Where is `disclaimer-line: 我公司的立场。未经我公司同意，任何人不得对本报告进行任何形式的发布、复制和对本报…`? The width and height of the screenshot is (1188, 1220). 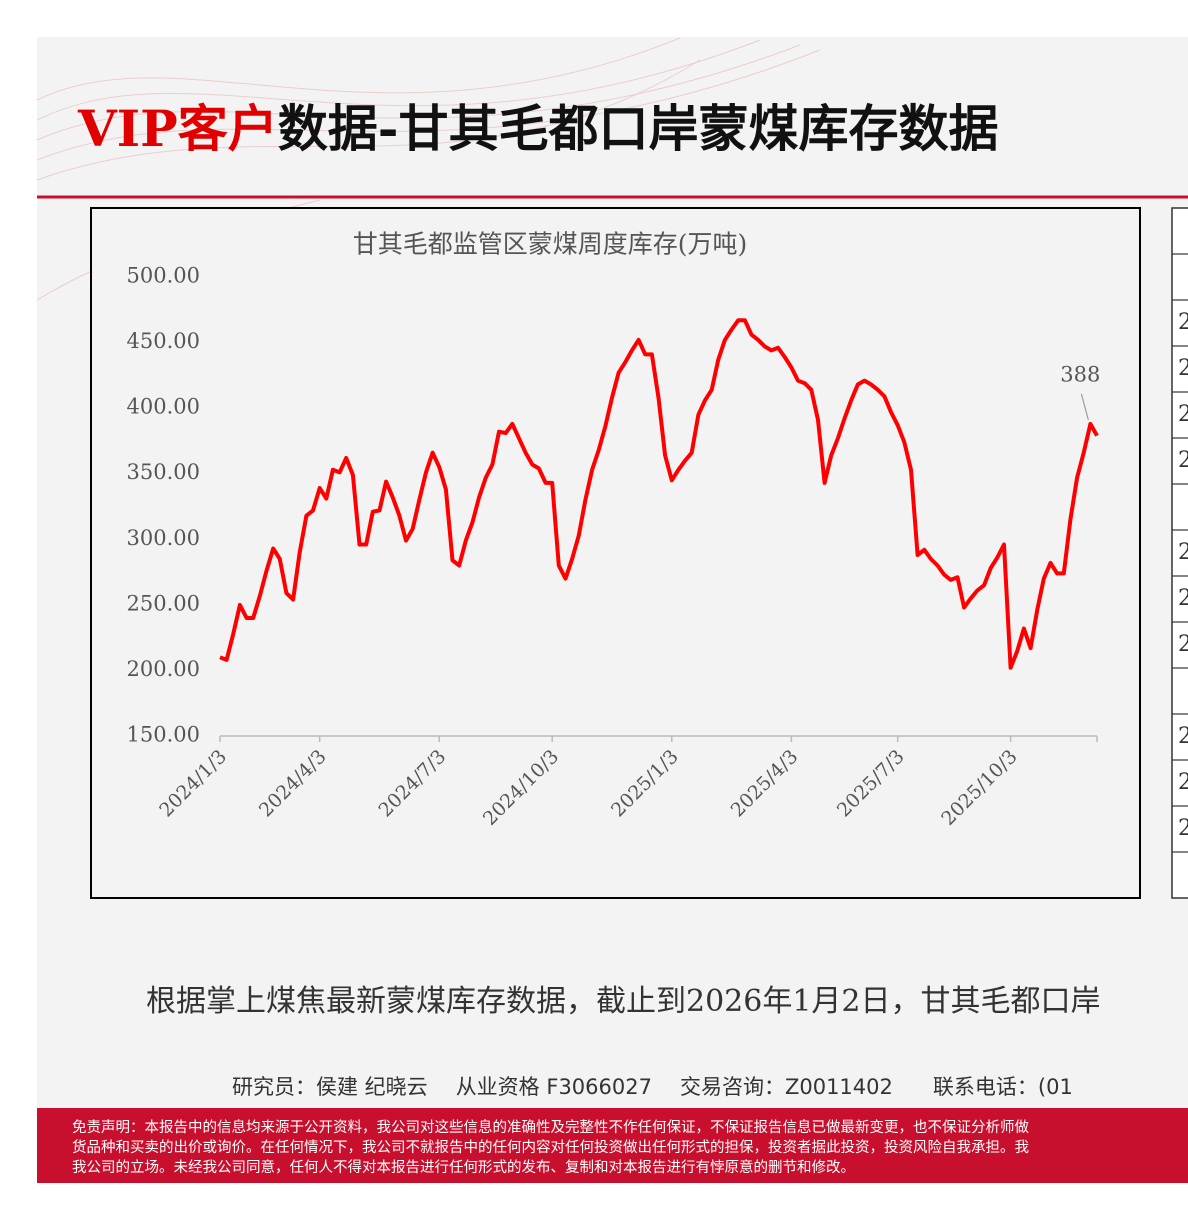
disclaimer-line: 我公司的立场。未经我公司同意，任何人不得对本报告进行任何形式的发布、复制和对本报… is located at coordinates (463, 1167).